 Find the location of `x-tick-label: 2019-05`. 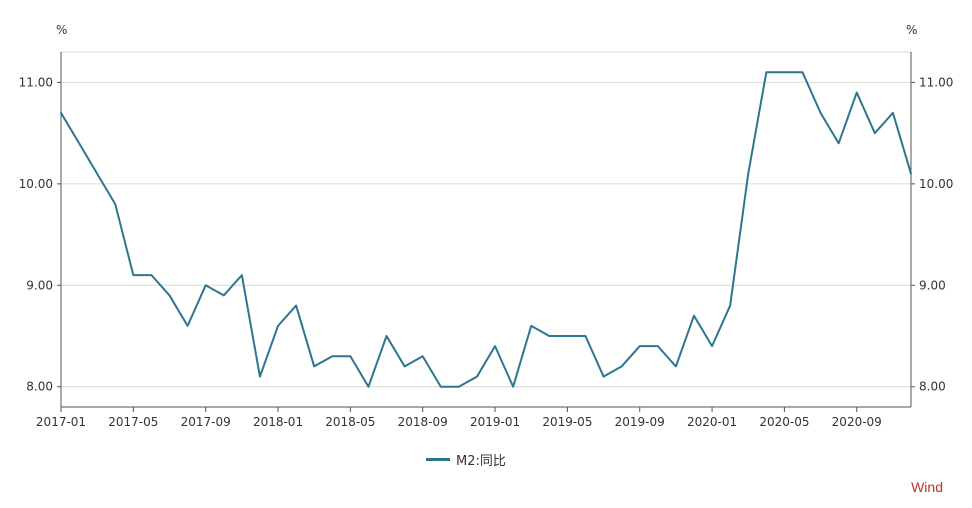

x-tick-label: 2019-05 is located at coordinates (567, 422).